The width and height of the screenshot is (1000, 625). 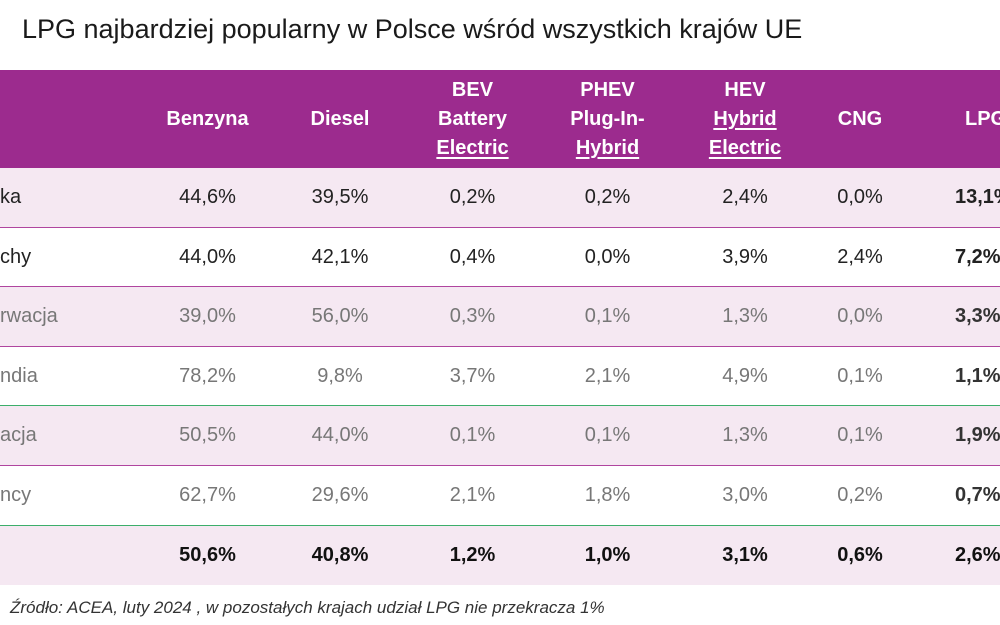 I want to click on value-cell: 3,7%, so click(x=472, y=375).